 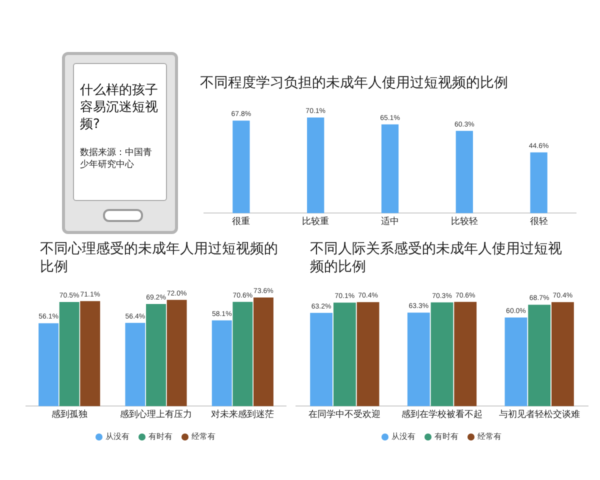 What do you see at coordinates (539, 414) in the screenshot?
I see `x-tick-label: 与初见者轻松交谈难` at bounding box center [539, 414].